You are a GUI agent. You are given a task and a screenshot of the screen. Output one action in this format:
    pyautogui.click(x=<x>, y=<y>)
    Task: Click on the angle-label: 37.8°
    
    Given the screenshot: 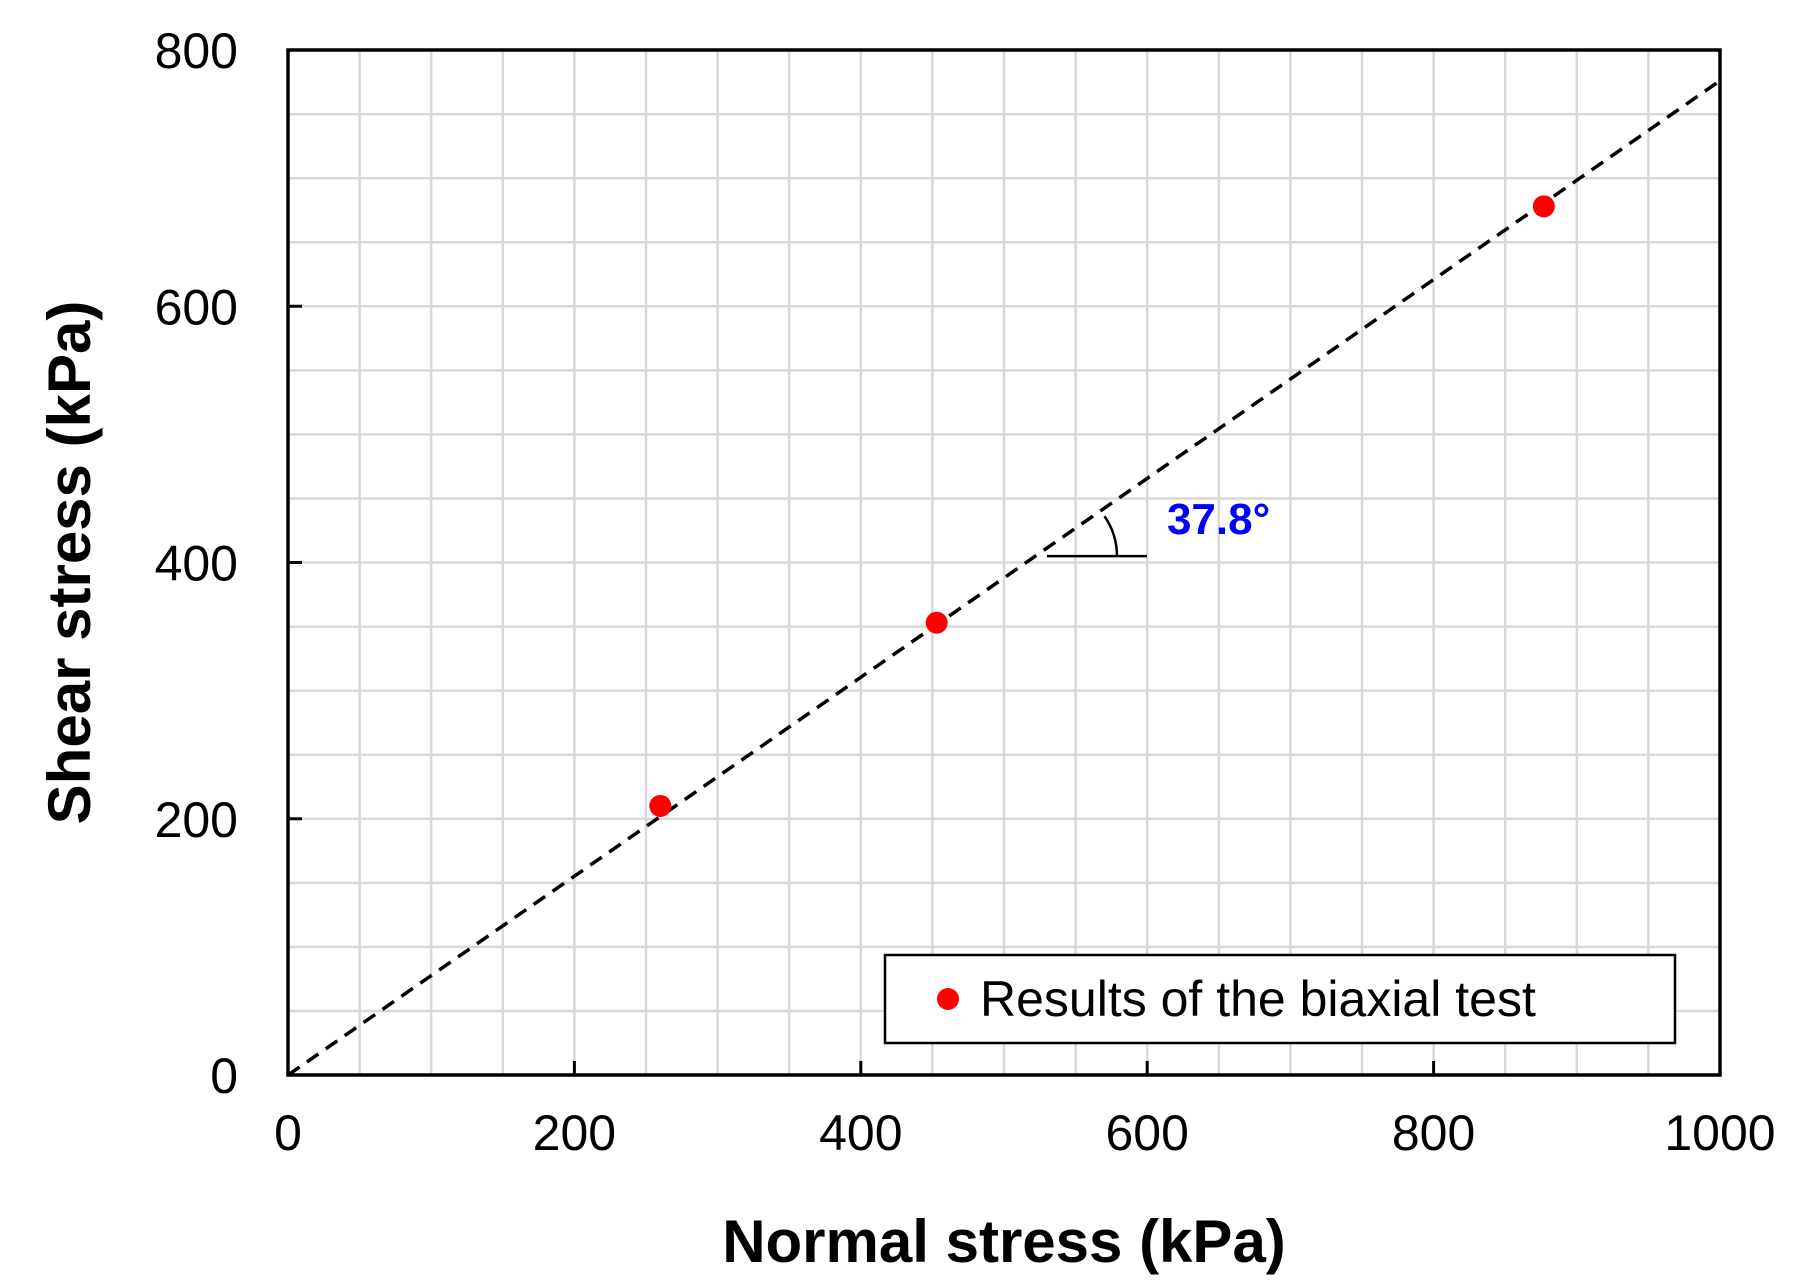 What is the action you would take?
    pyautogui.click(x=1218, y=519)
    